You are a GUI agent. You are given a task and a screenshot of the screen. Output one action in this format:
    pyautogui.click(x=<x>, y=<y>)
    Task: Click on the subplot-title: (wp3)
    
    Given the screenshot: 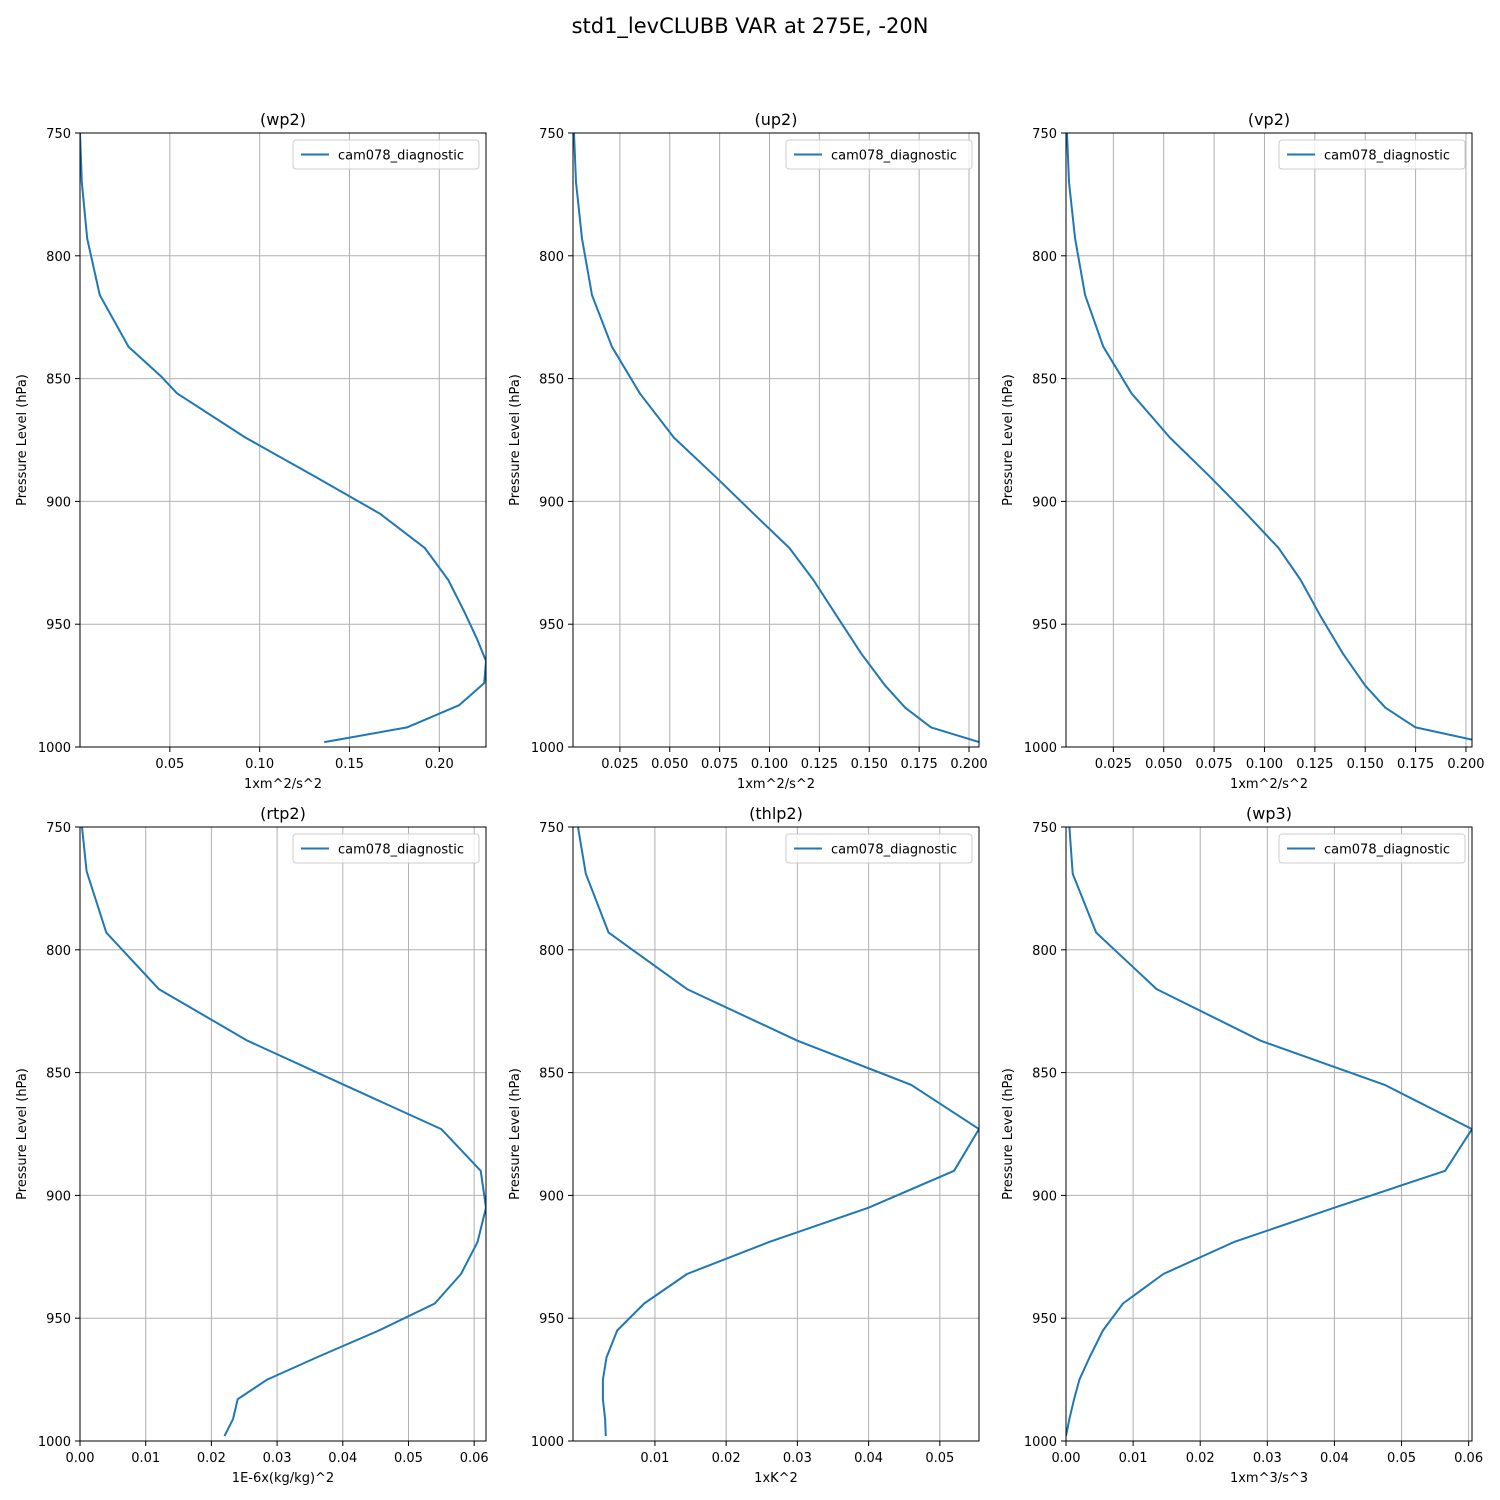 What is the action you would take?
    pyautogui.click(x=1269, y=813)
    